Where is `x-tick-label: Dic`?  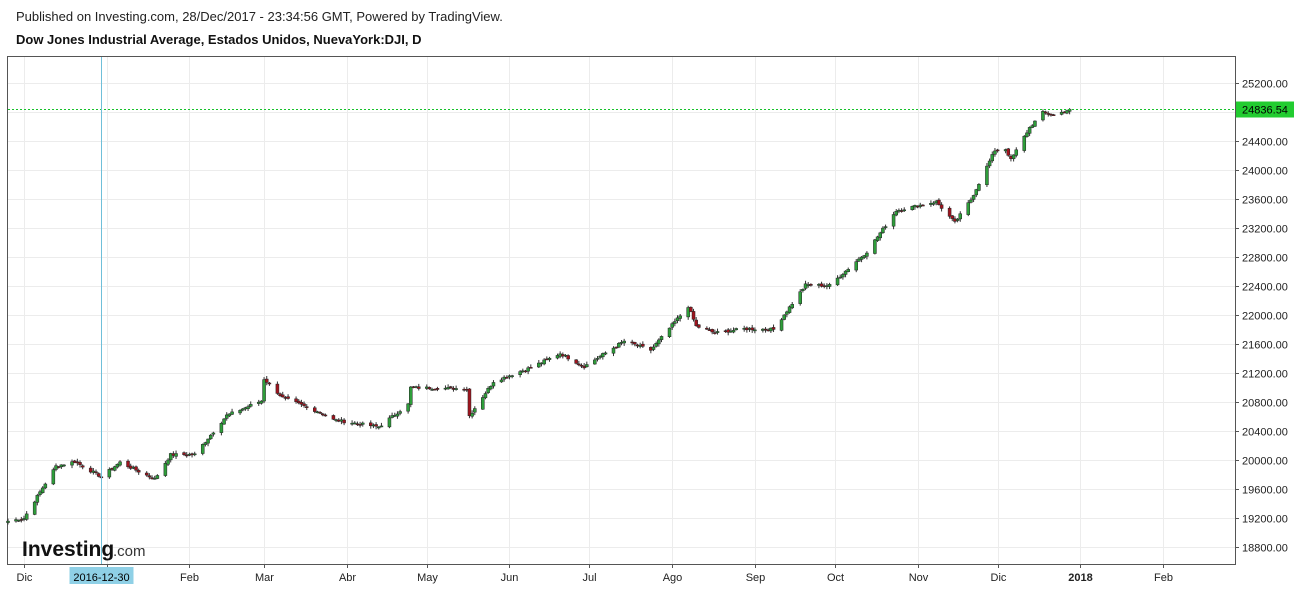
x-tick-label: Dic is located at coordinates (999, 578).